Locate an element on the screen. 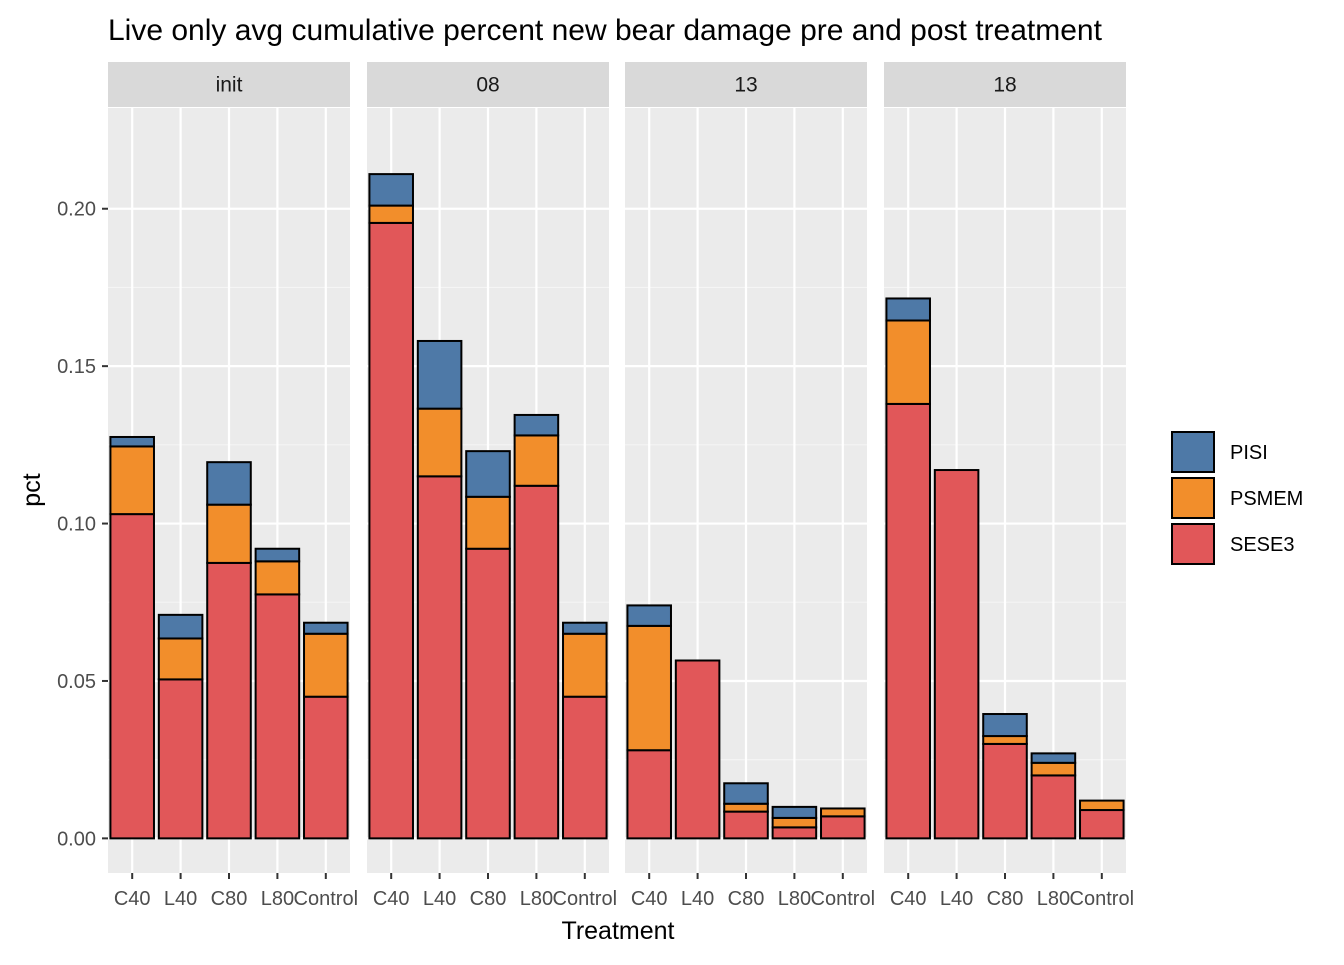 This screenshot has width=1344, height=965. y-tick-label: 0.10 is located at coordinates (76, 525).